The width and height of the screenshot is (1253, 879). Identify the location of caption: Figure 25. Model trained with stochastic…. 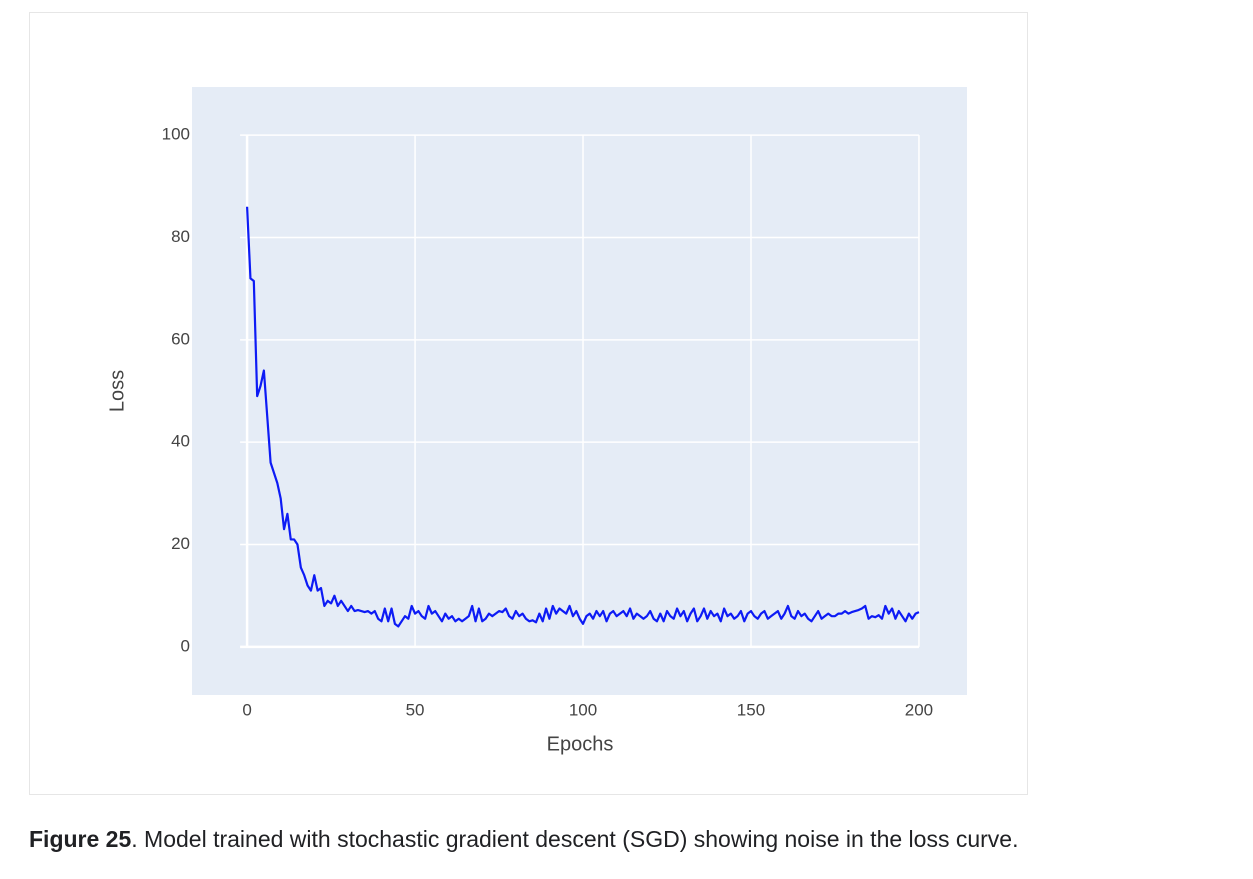
(523, 839).